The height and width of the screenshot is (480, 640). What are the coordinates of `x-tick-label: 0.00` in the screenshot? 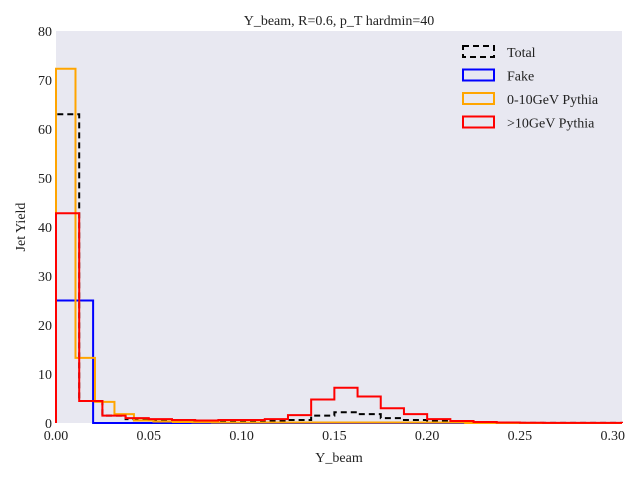 It's located at (56, 436).